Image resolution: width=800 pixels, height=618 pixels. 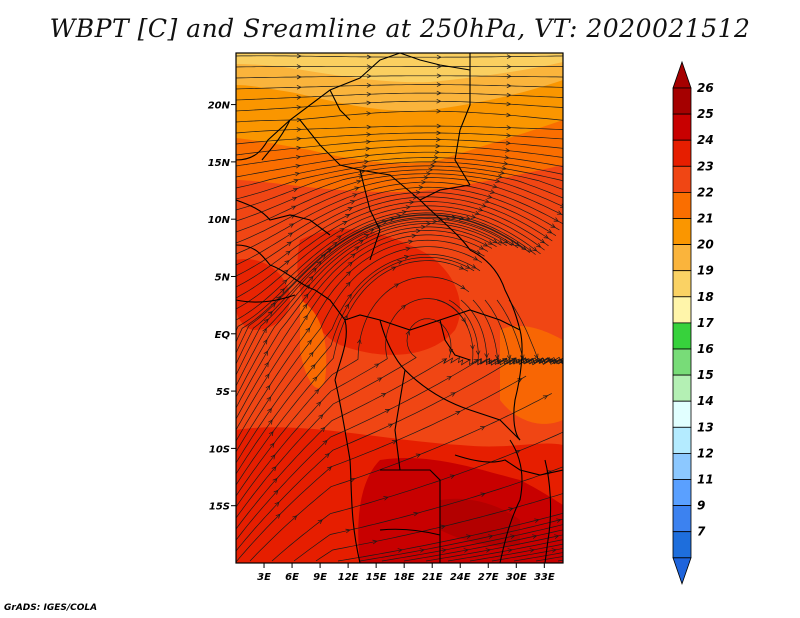 What do you see at coordinates (701, 506) in the screenshot?
I see `colorbar-label: 9` at bounding box center [701, 506].